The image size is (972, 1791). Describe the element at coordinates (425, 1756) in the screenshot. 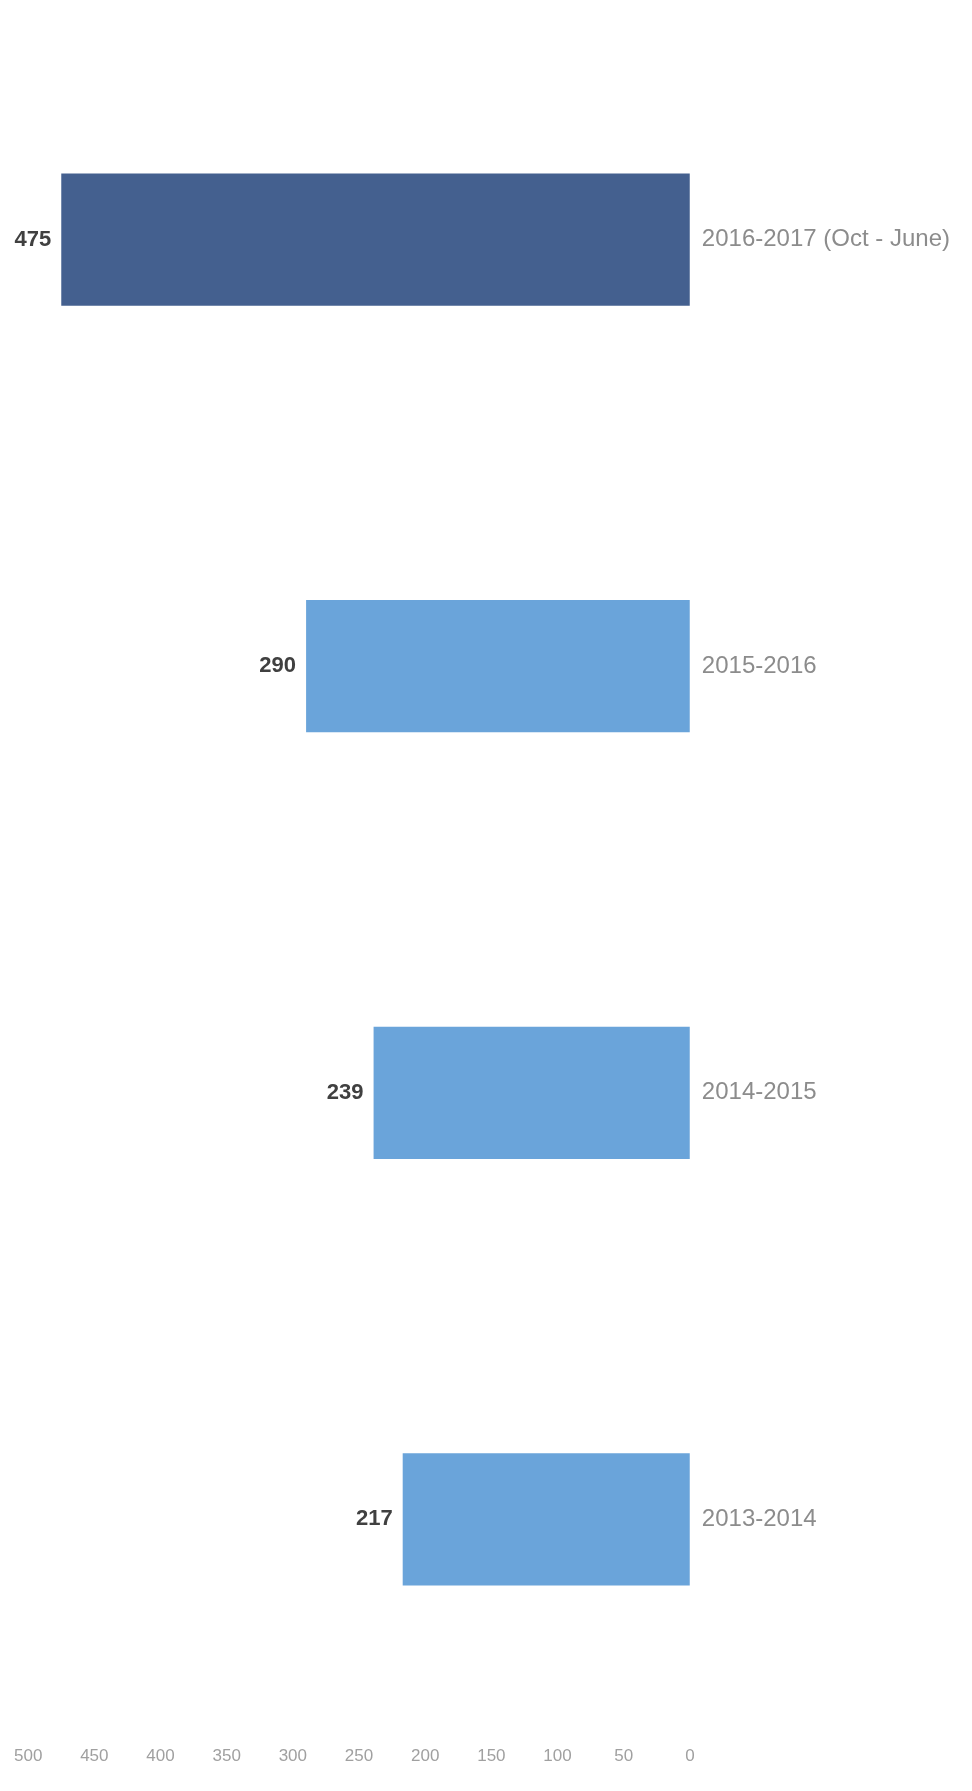

I see `x-tick-label: 200` at that location.